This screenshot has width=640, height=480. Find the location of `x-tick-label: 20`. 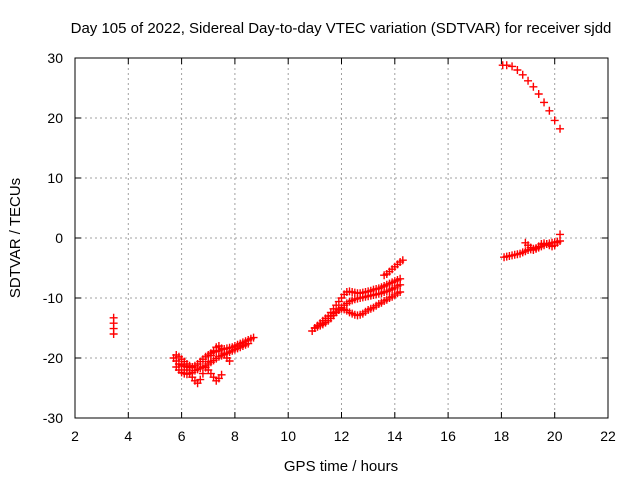

x-tick-label: 20 is located at coordinates (555, 436).